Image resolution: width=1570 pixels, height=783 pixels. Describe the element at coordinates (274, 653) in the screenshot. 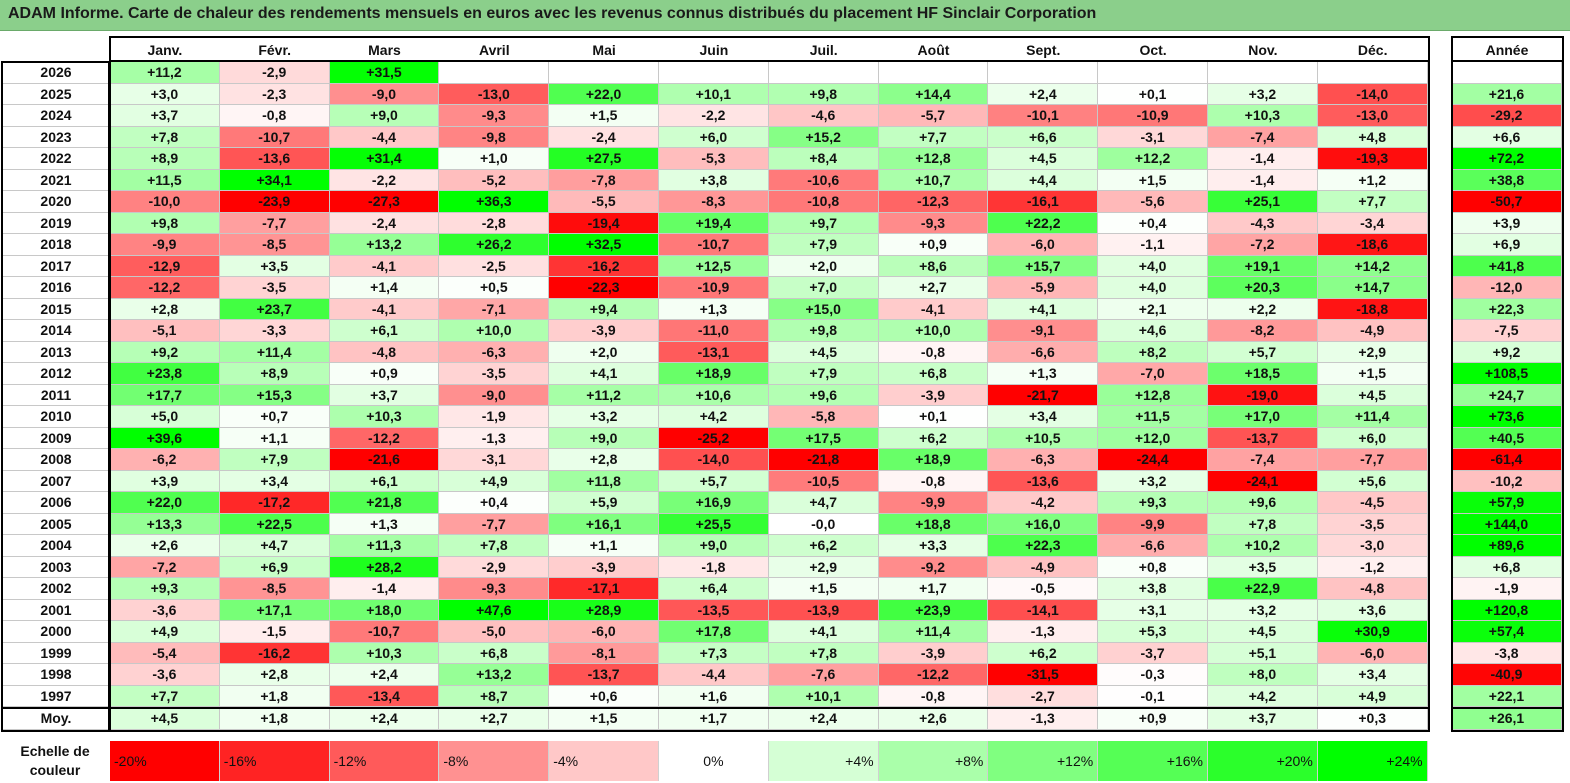

I see `heatmap-cell: -16,2` at that location.